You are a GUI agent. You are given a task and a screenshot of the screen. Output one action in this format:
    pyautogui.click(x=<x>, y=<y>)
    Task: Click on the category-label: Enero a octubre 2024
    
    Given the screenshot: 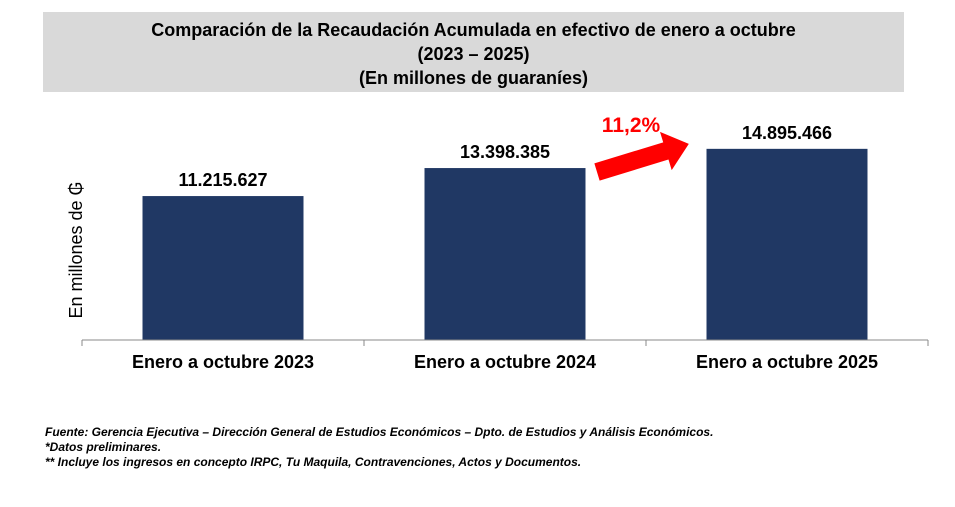 What is the action you would take?
    pyautogui.click(x=505, y=362)
    